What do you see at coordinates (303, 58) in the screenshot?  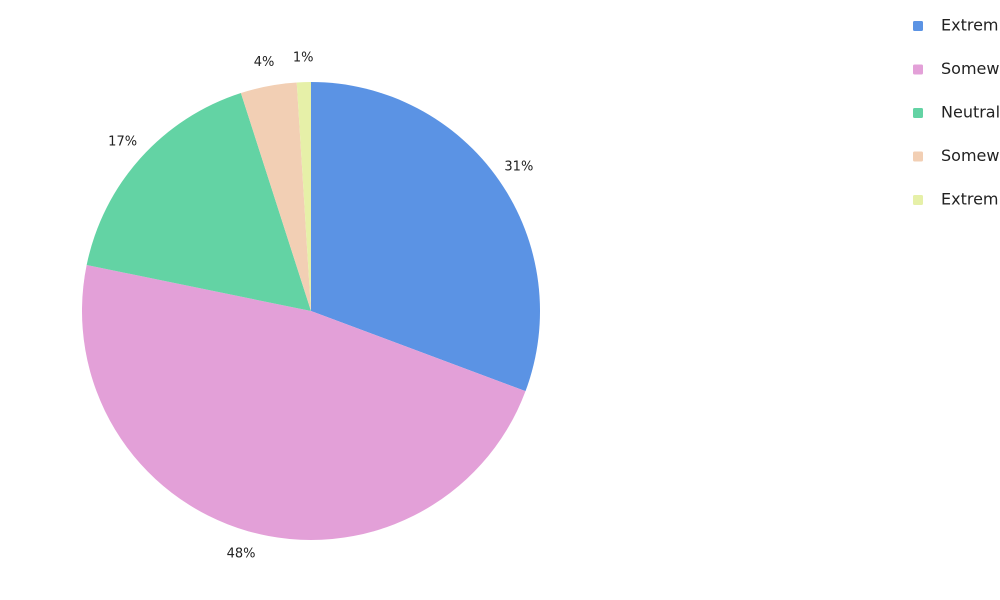 I see `data-label: 1%` at bounding box center [303, 58].